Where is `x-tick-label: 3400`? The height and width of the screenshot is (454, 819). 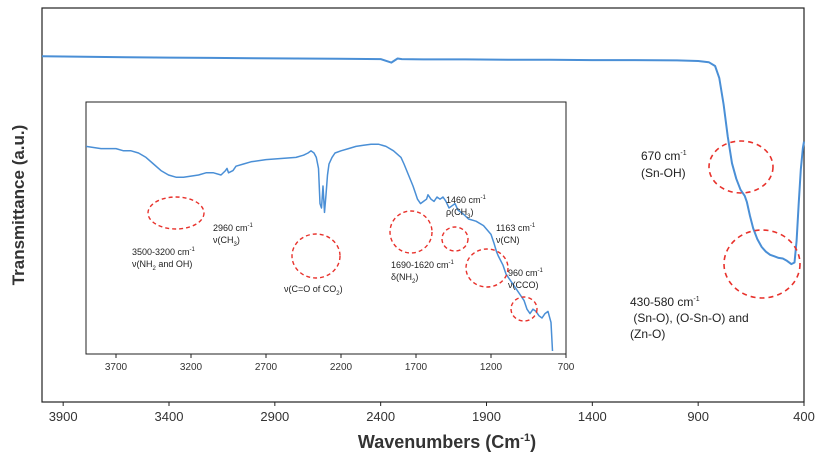 x-tick-label: 3400 is located at coordinates (169, 416).